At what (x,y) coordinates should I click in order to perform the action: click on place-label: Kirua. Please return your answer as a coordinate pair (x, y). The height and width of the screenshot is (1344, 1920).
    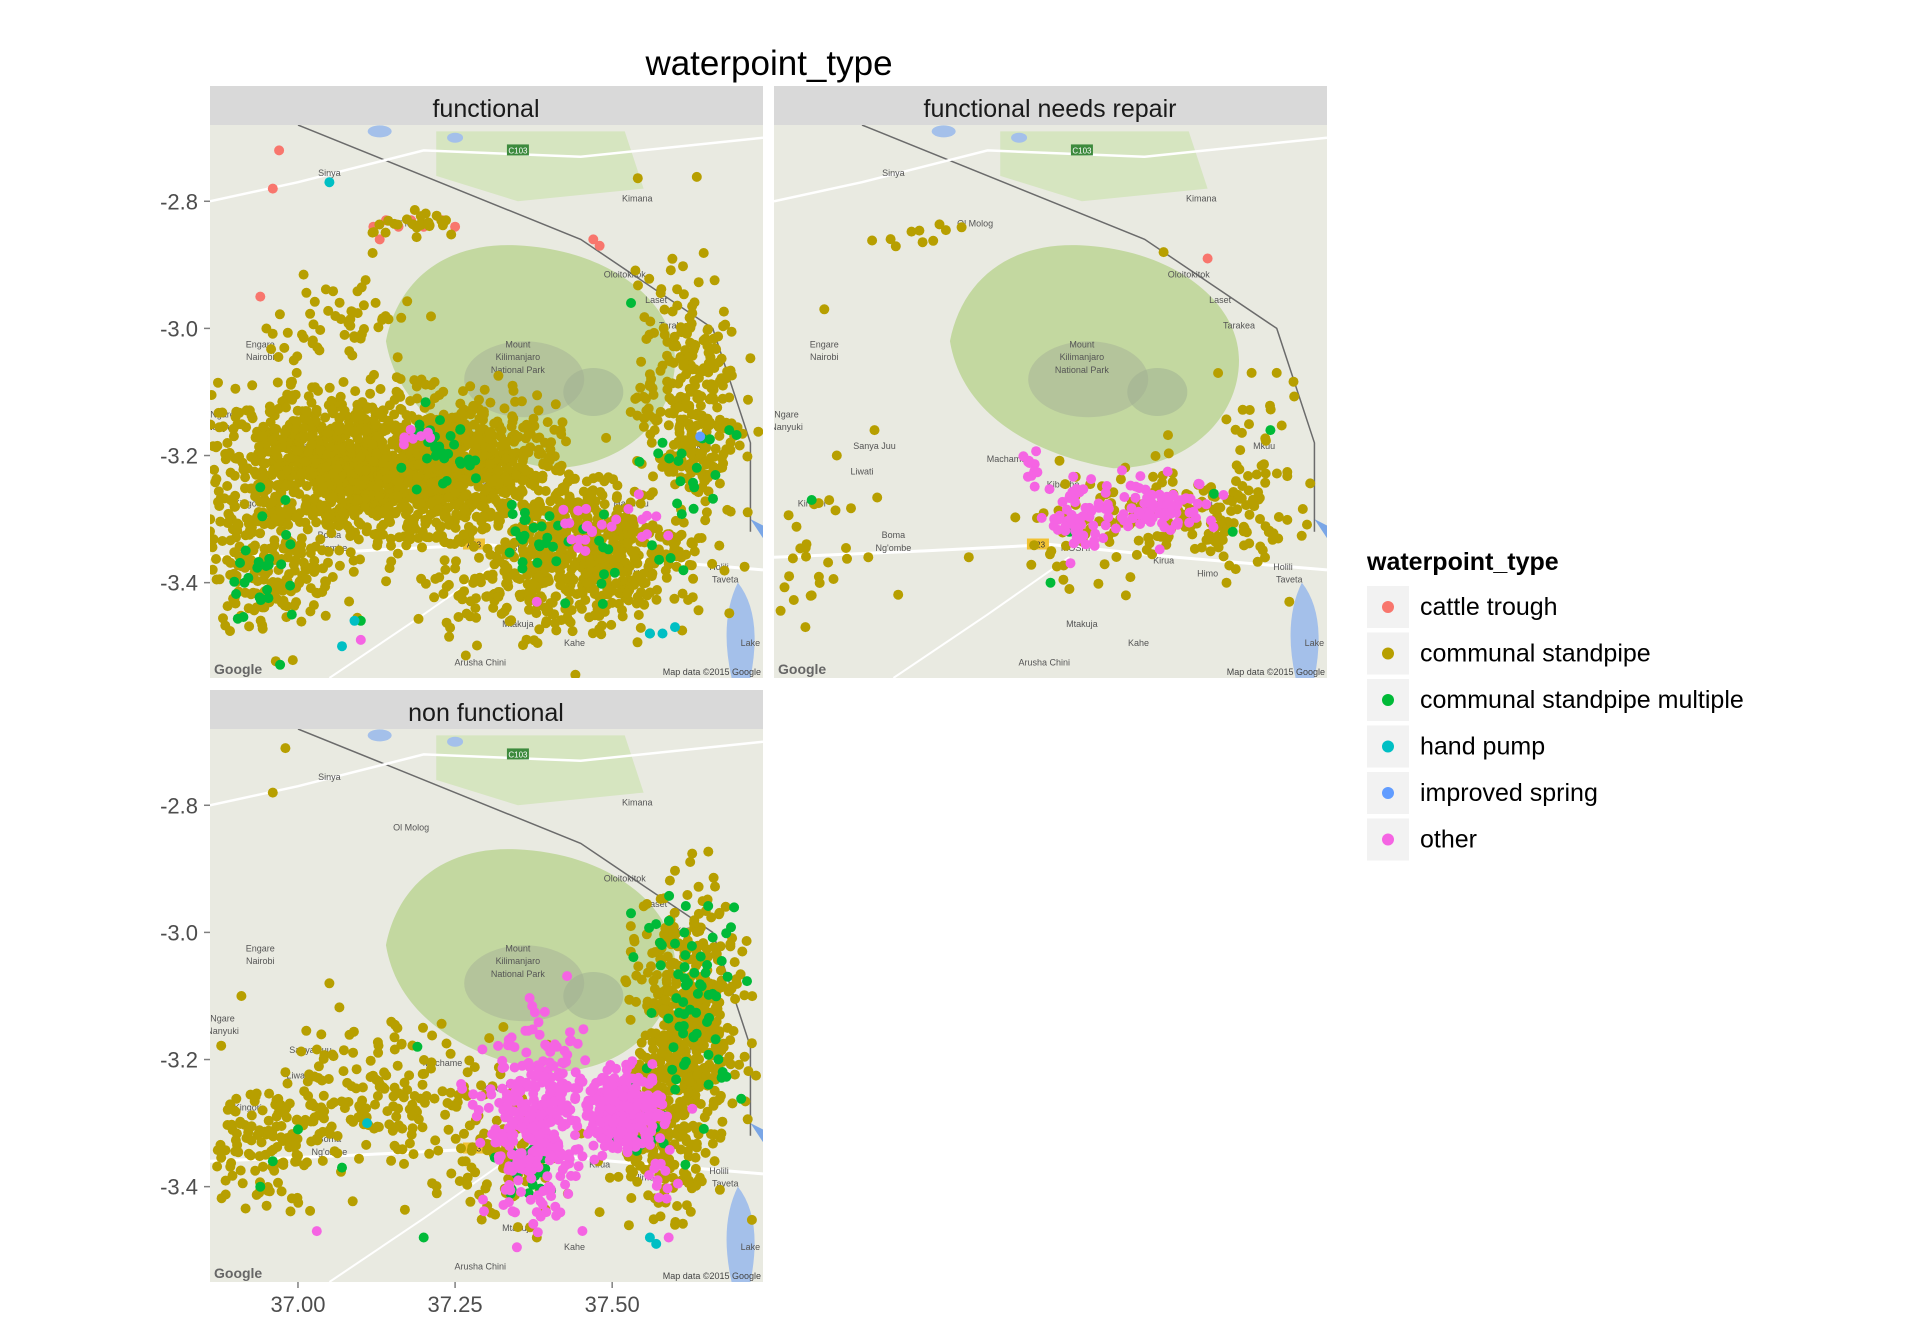
    Looking at the image, I should click on (1163, 561).